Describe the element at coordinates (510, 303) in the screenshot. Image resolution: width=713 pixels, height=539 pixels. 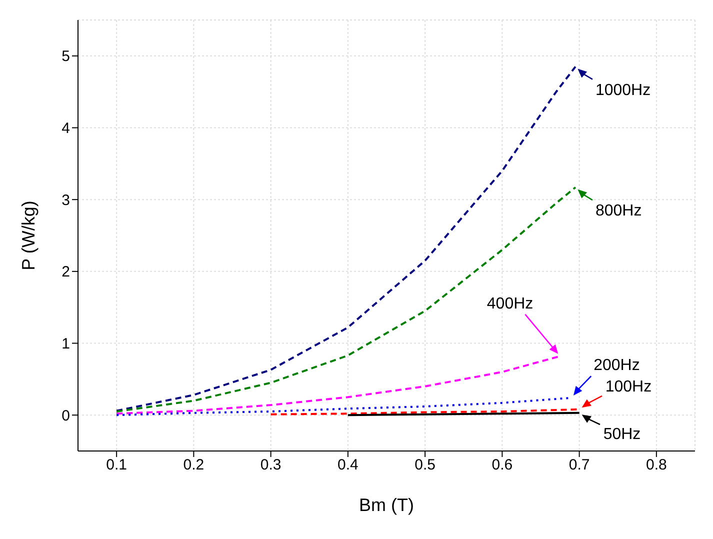
I see `text: 400Hz` at that location.